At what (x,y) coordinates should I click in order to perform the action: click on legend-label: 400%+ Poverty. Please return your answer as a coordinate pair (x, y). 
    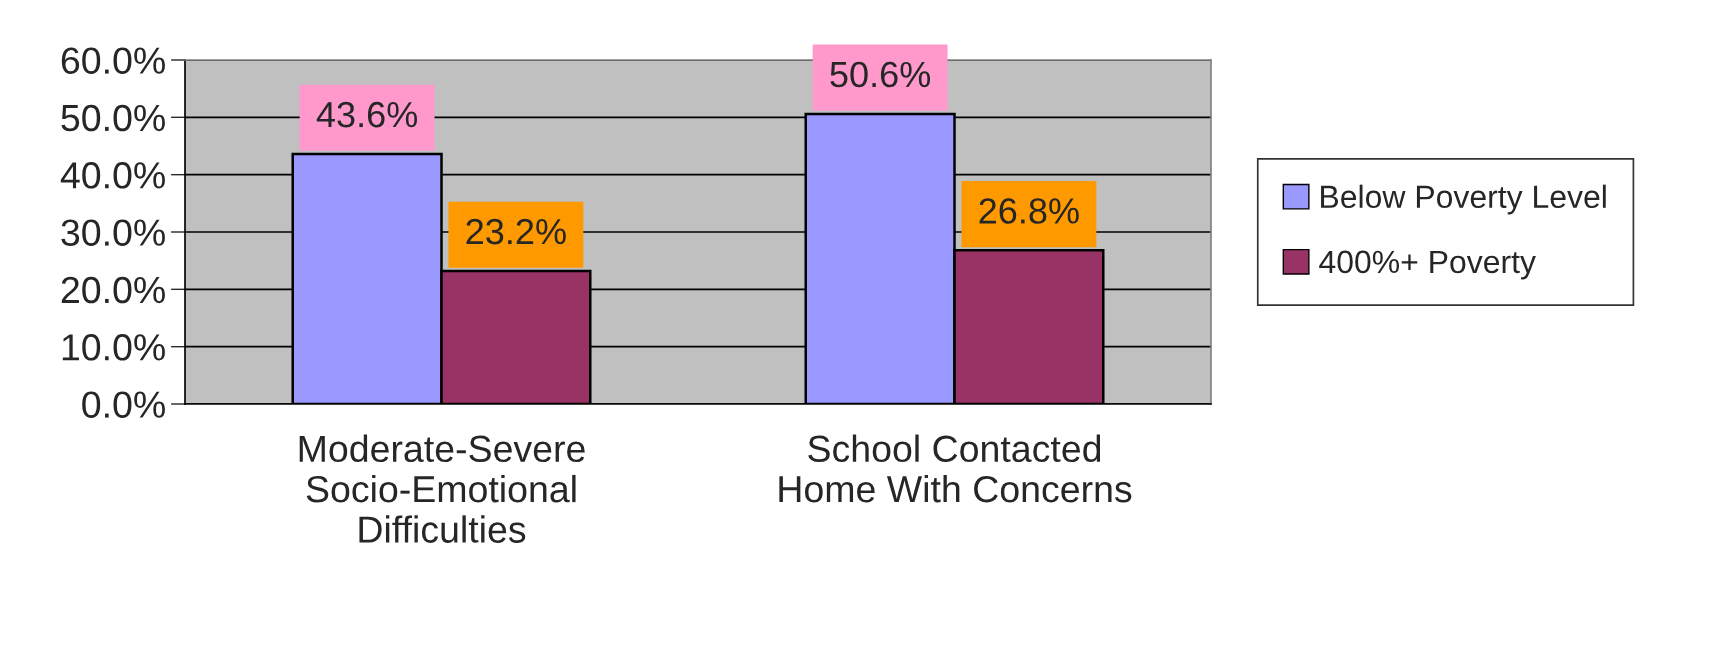
    Looking at the image, I should click on (1427, 265).